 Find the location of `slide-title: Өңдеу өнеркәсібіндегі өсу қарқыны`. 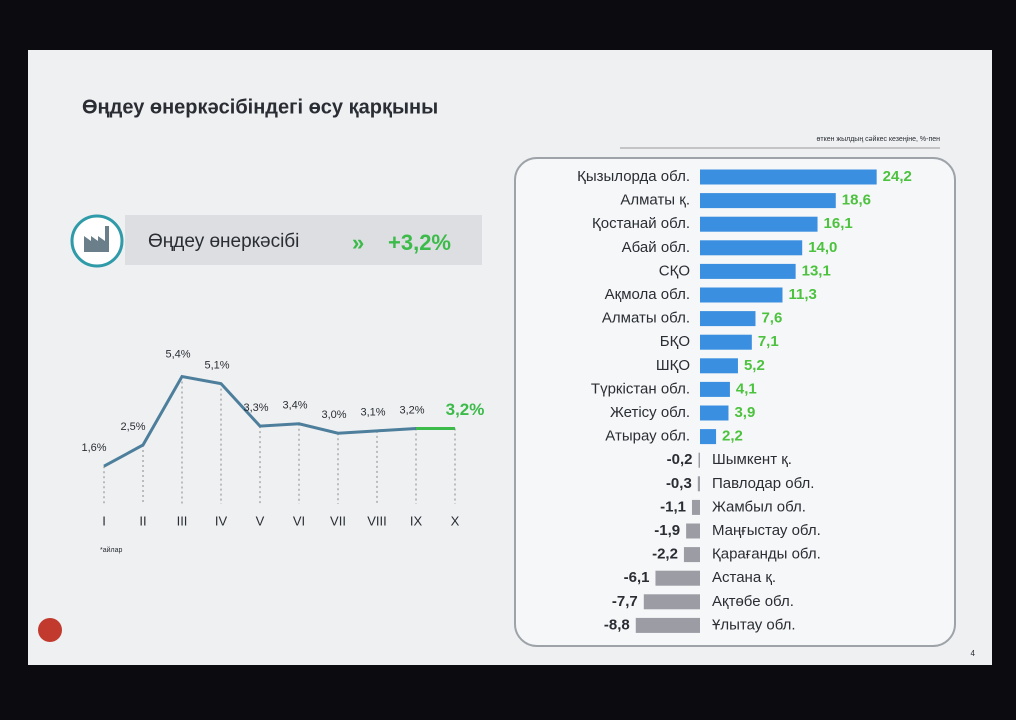

slide-title: Өңдеу өнеркәсібіндегі өсу қарқыны is located at coordinates (260, 107).